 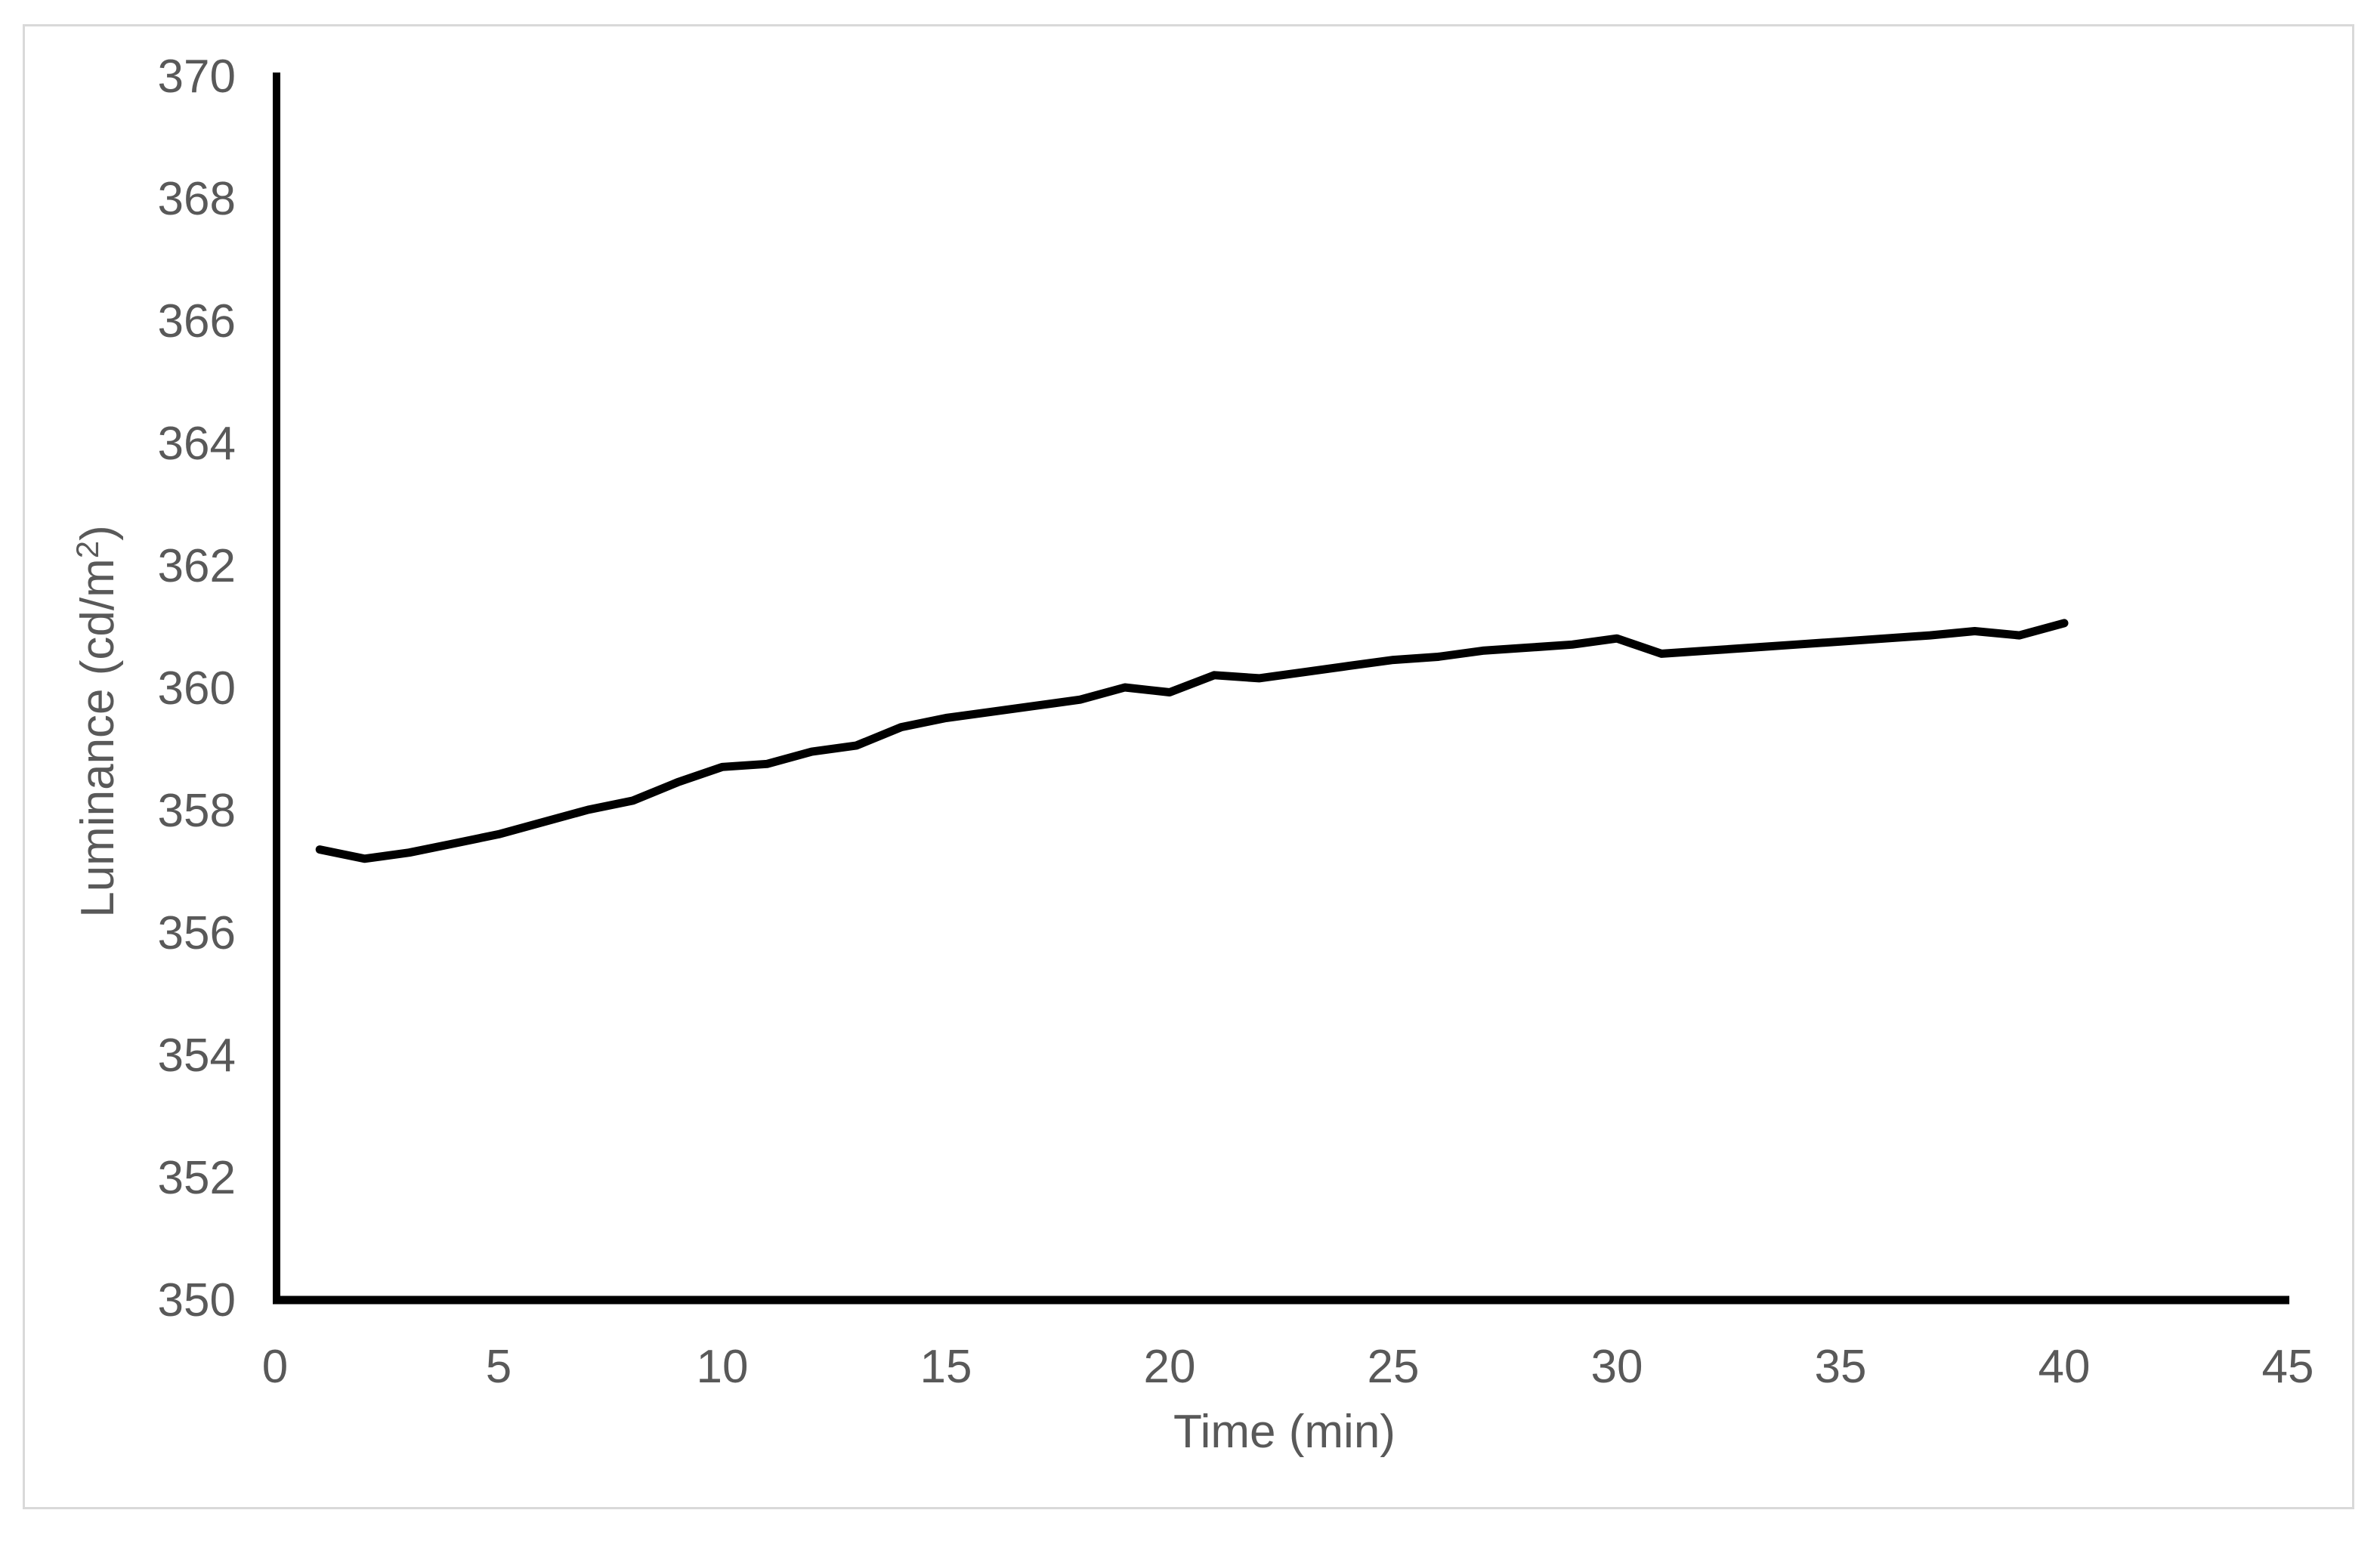 What do you see at coordinates (1394, 1367) in the screenshot?
I see `x-tick-label-25: 25` at bounding box center [1394, 1367].